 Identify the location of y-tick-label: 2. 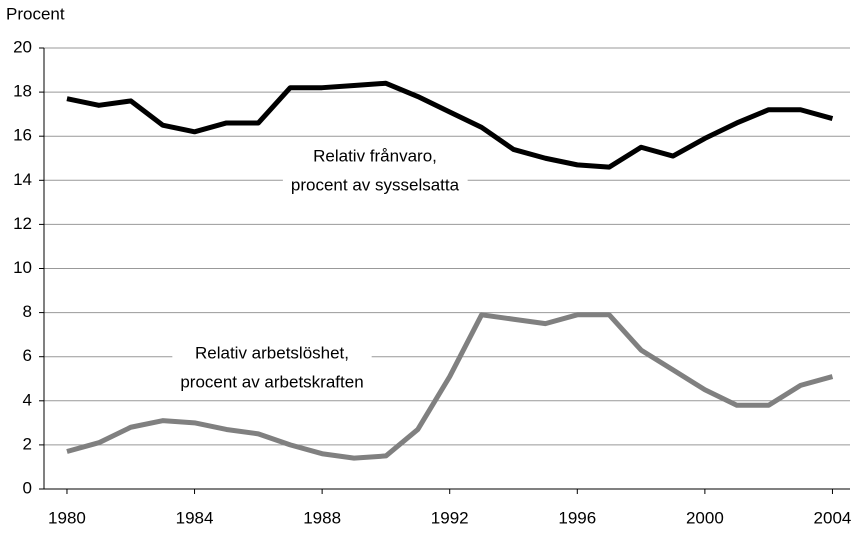
(27, 443).